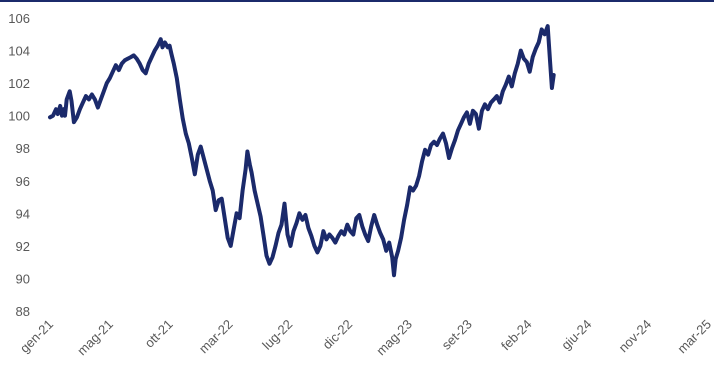 This screenshot has width=714, height=373. Describe the element at coordinates (159, 334) in the screenshot. I see `x-tick-label-ott-21: ott-21` at that location.